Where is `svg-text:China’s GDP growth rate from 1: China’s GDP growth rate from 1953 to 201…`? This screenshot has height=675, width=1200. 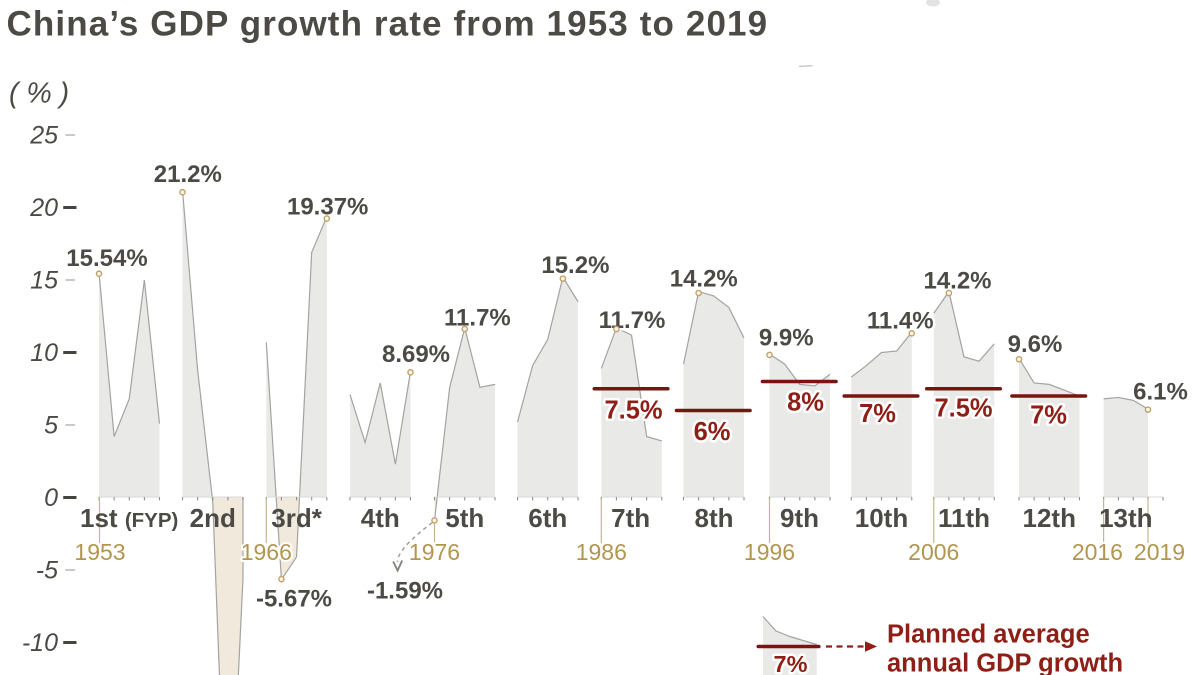 svg-text:China’s GDP growth rate from 1: China’s GDP growth rate from 1953 to 201… is located at coordinates (388, 24).